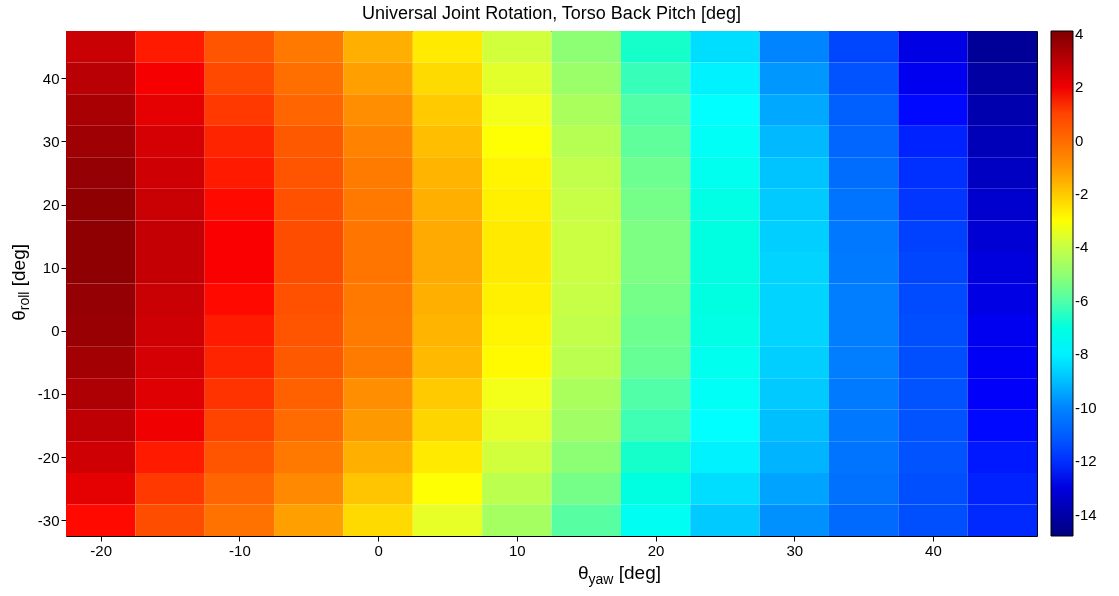  I want to click on color-bar-label: -10, so click(1086, 407).